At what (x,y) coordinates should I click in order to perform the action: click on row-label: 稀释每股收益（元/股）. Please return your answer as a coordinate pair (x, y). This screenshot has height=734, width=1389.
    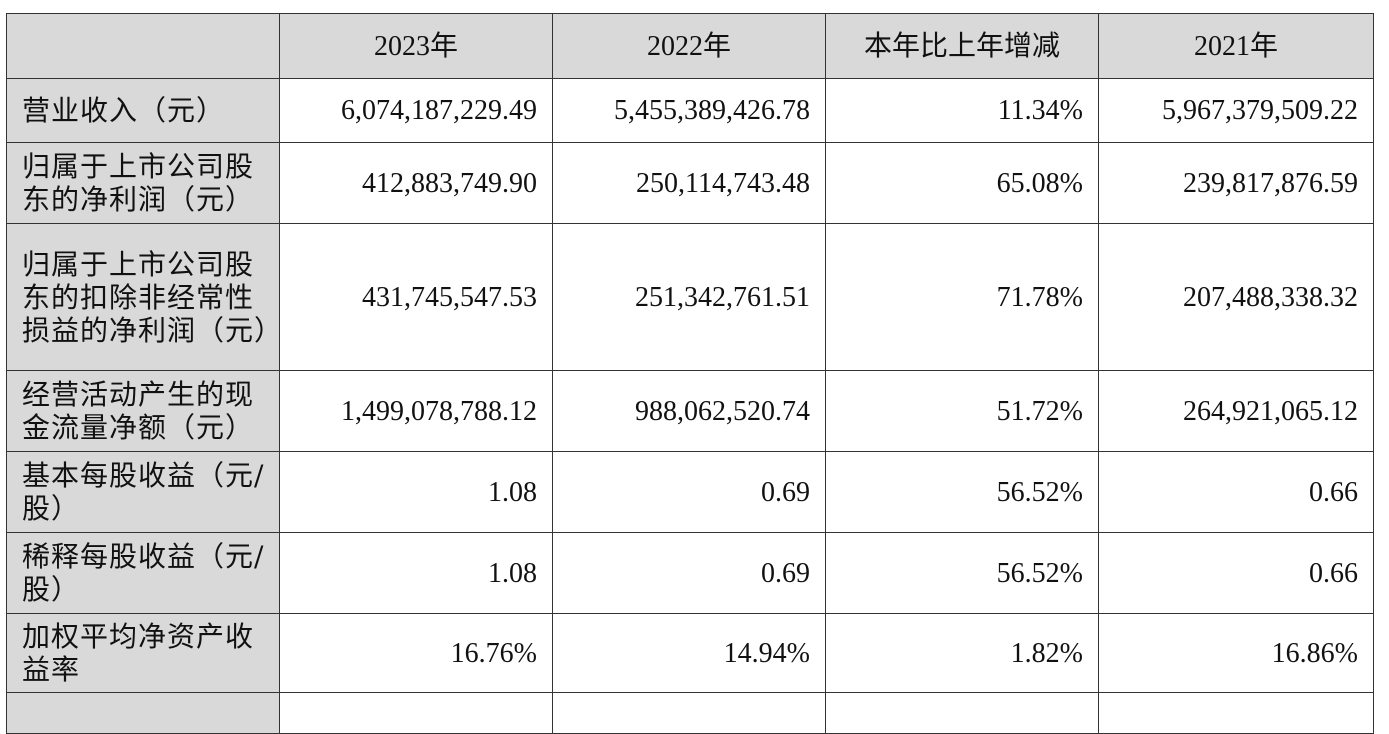
    Looking at the image, I should click on (143, 573).